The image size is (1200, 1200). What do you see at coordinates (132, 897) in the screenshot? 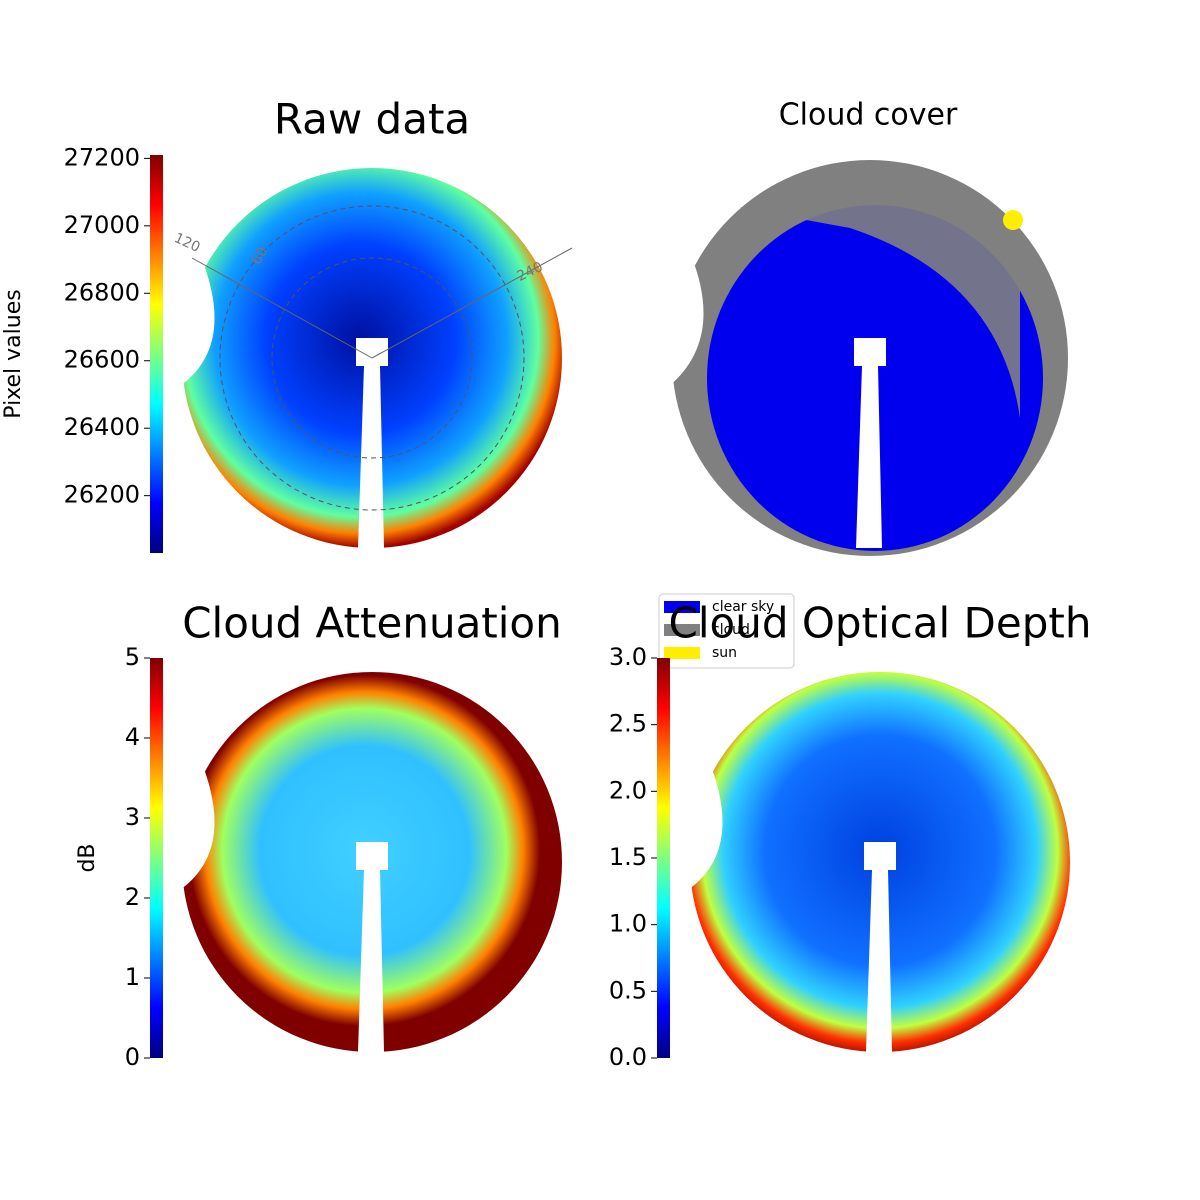
I see `colorbar-tick-label: 2` at bounding box center [132, 897].